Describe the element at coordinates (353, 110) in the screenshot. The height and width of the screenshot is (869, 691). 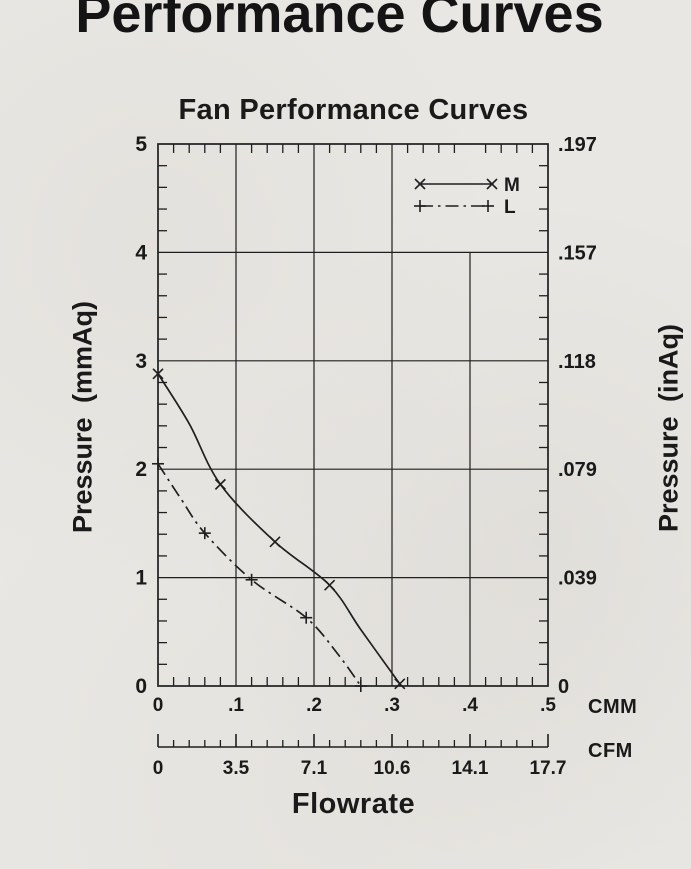
I see `chart-title: Fan Performance Curves` at that location.